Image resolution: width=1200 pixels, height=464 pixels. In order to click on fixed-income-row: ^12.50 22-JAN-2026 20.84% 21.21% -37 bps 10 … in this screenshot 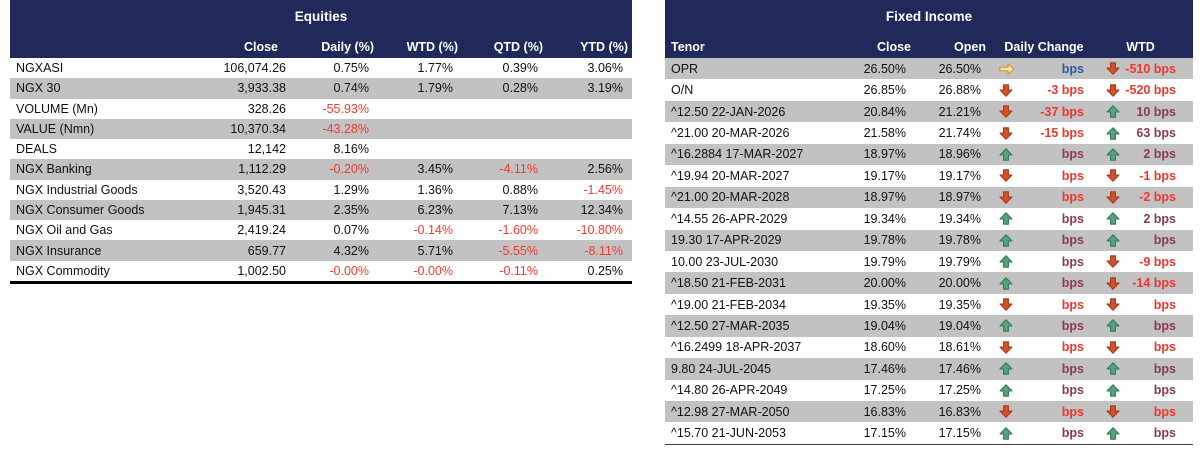, I will do `click(929, 111)`.